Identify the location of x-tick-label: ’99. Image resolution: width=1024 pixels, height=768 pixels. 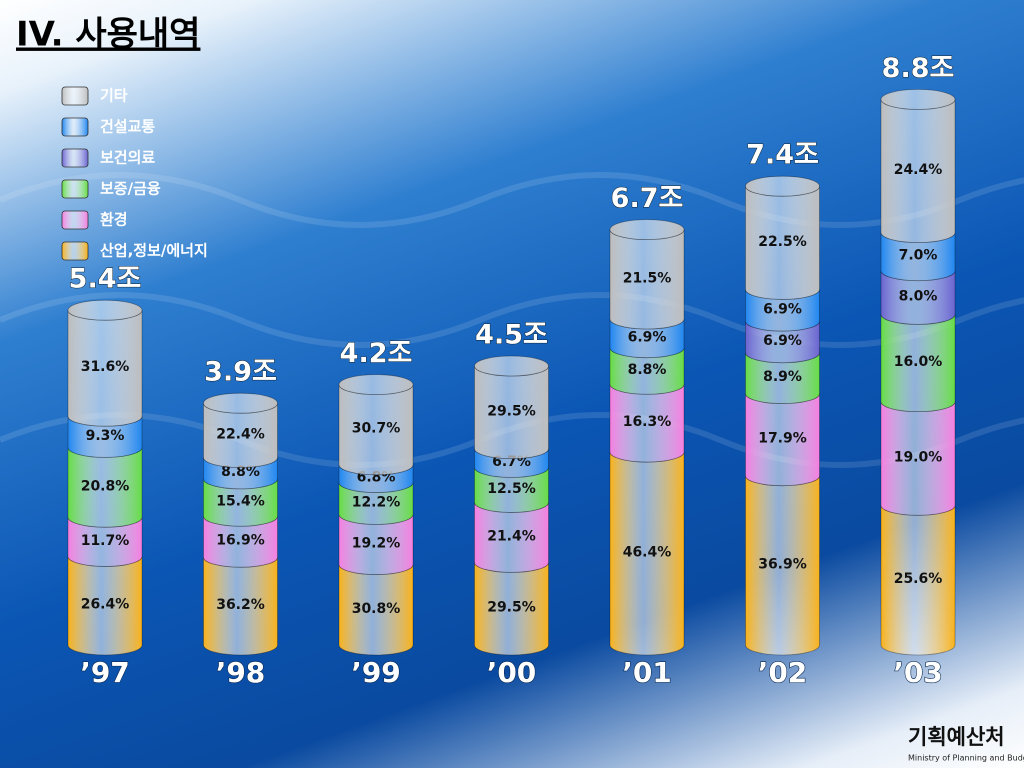
(376, 672).